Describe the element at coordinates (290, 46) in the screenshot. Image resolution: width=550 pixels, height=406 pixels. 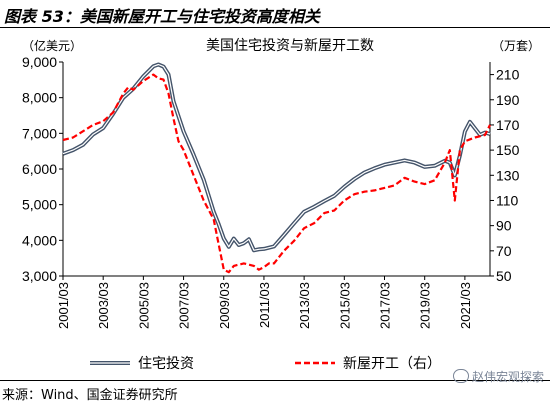
I see `chart-title: 美国住宅投资与新屋开工数` at that location.